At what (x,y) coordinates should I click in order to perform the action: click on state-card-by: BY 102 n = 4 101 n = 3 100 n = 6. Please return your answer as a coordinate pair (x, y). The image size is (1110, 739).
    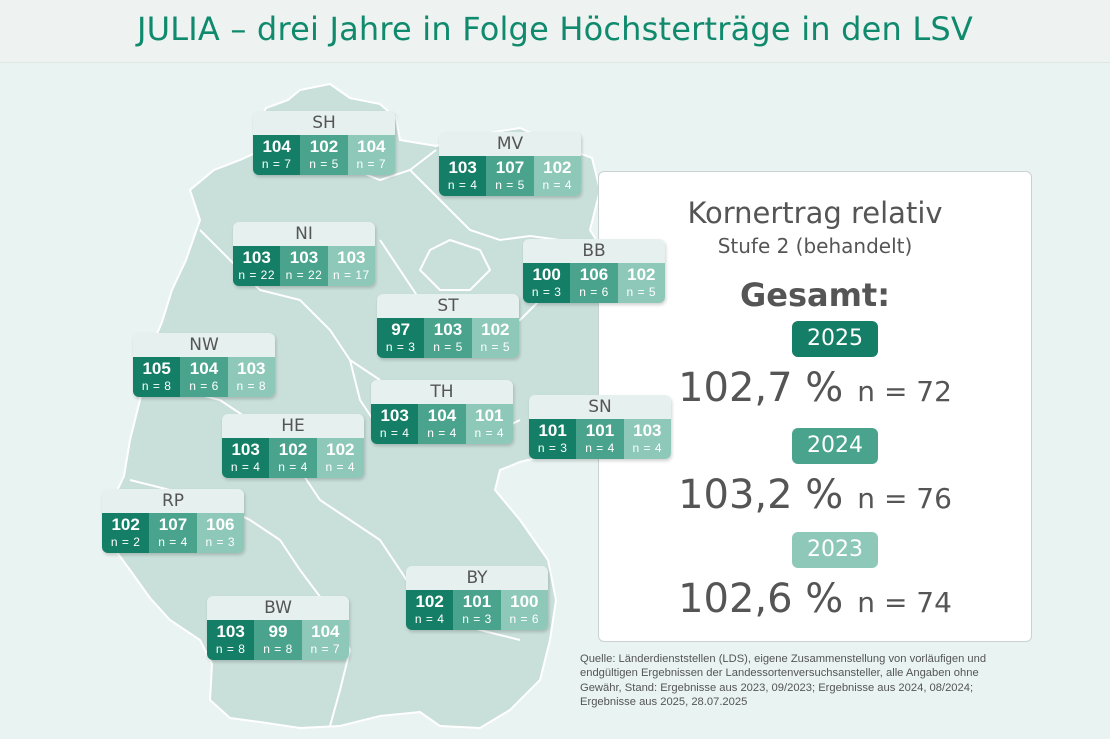
    Looking at the image, I should click on (477, 598).